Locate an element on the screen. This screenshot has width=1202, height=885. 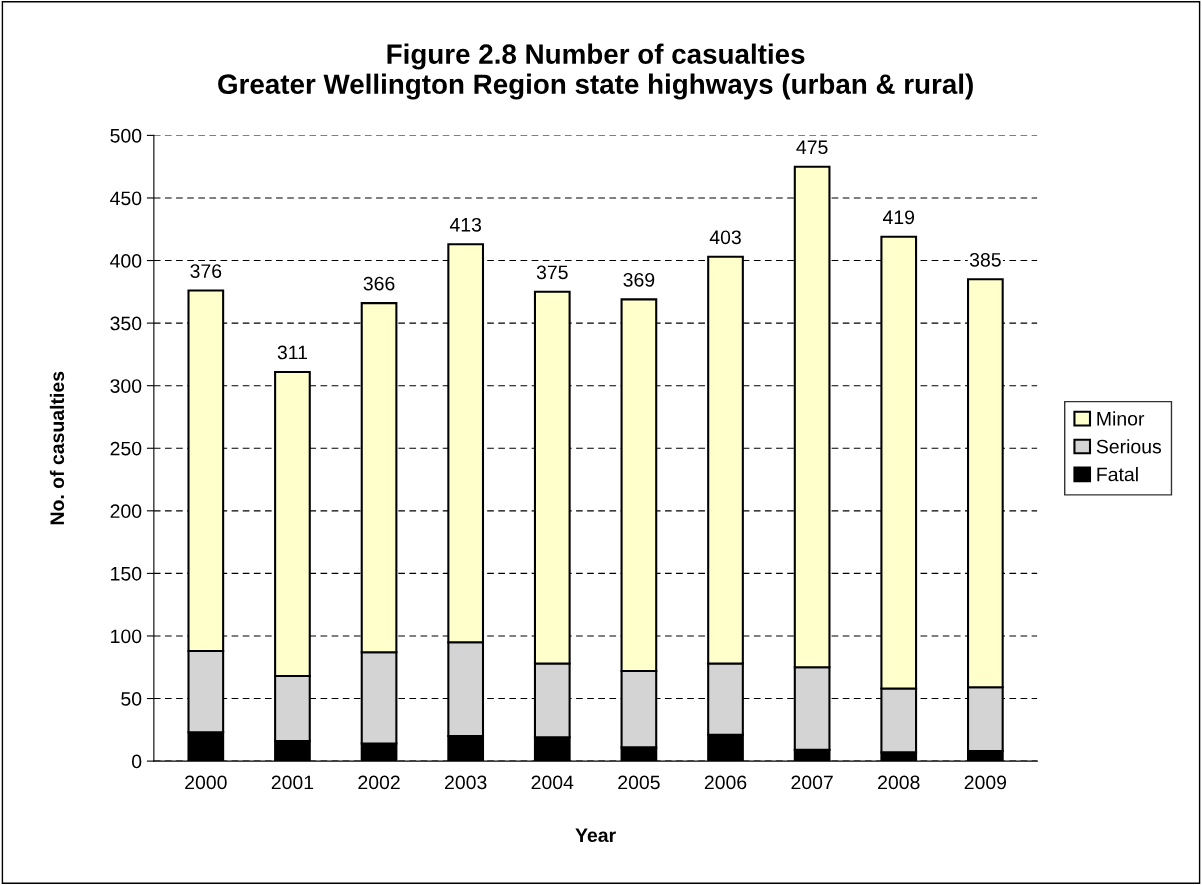
y-axis-title: No. of casualties is located at coordinates (57, 448).